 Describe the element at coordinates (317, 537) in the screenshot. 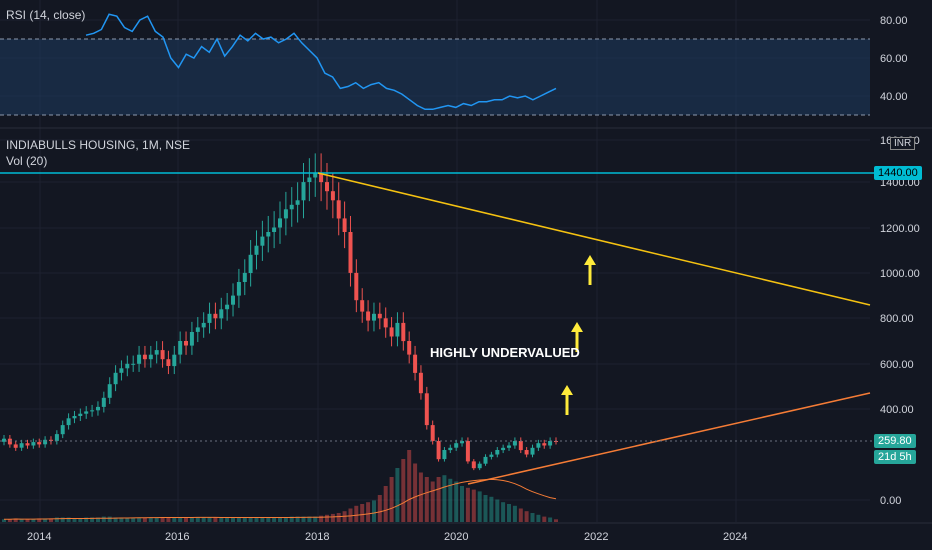

I see `time-tick-label: 2018` at that location.